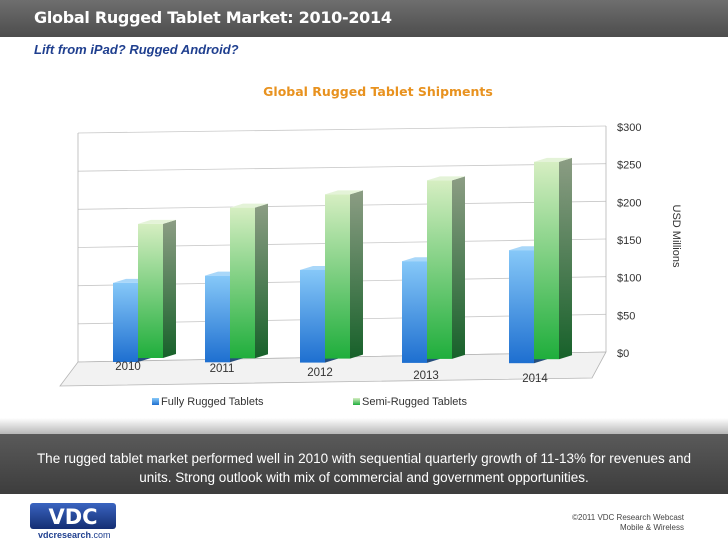 The width and height of the screenshot is (728, 546). I want to click on x-tick-label: 2013, so click(426, 376).